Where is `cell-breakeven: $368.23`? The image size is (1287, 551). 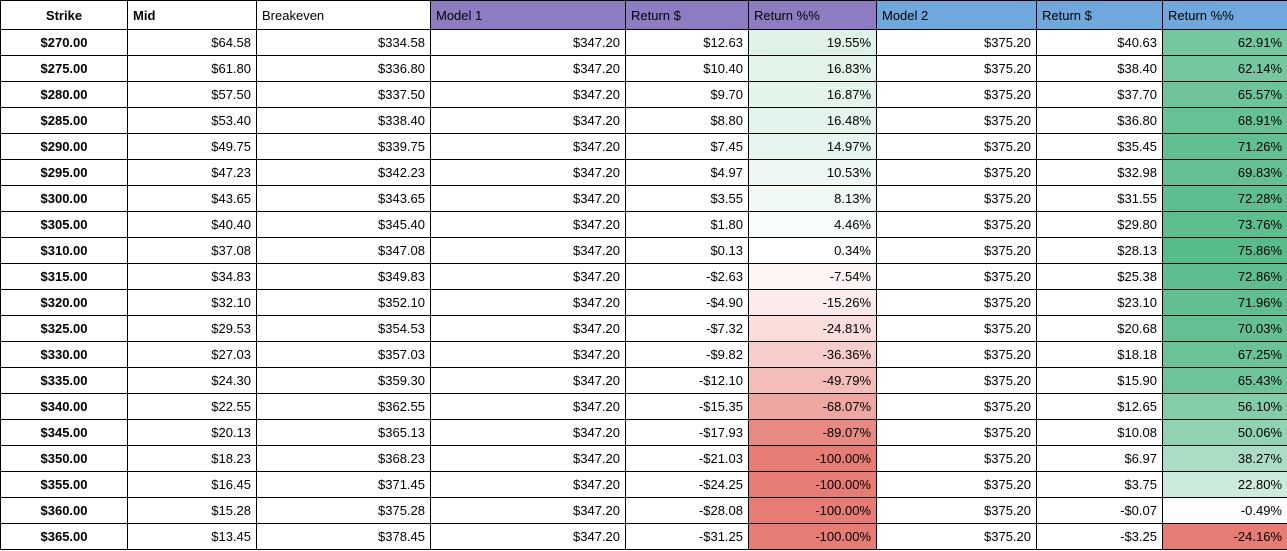
cell-breakeven: $368.23 is located at coordinates (343, 458).